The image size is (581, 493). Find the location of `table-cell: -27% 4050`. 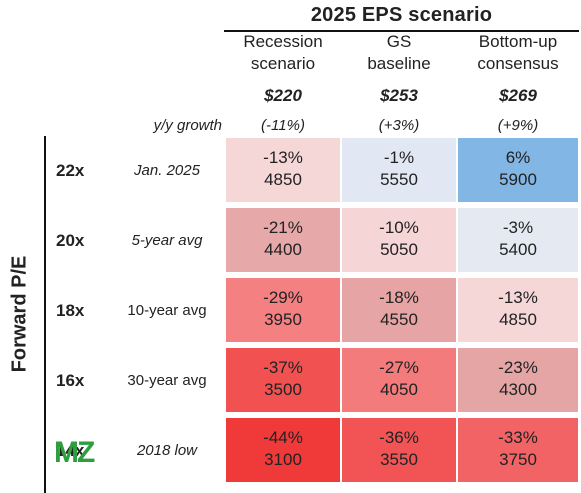

table-cell: -27% 4050 is located at coordinates (399, 380).